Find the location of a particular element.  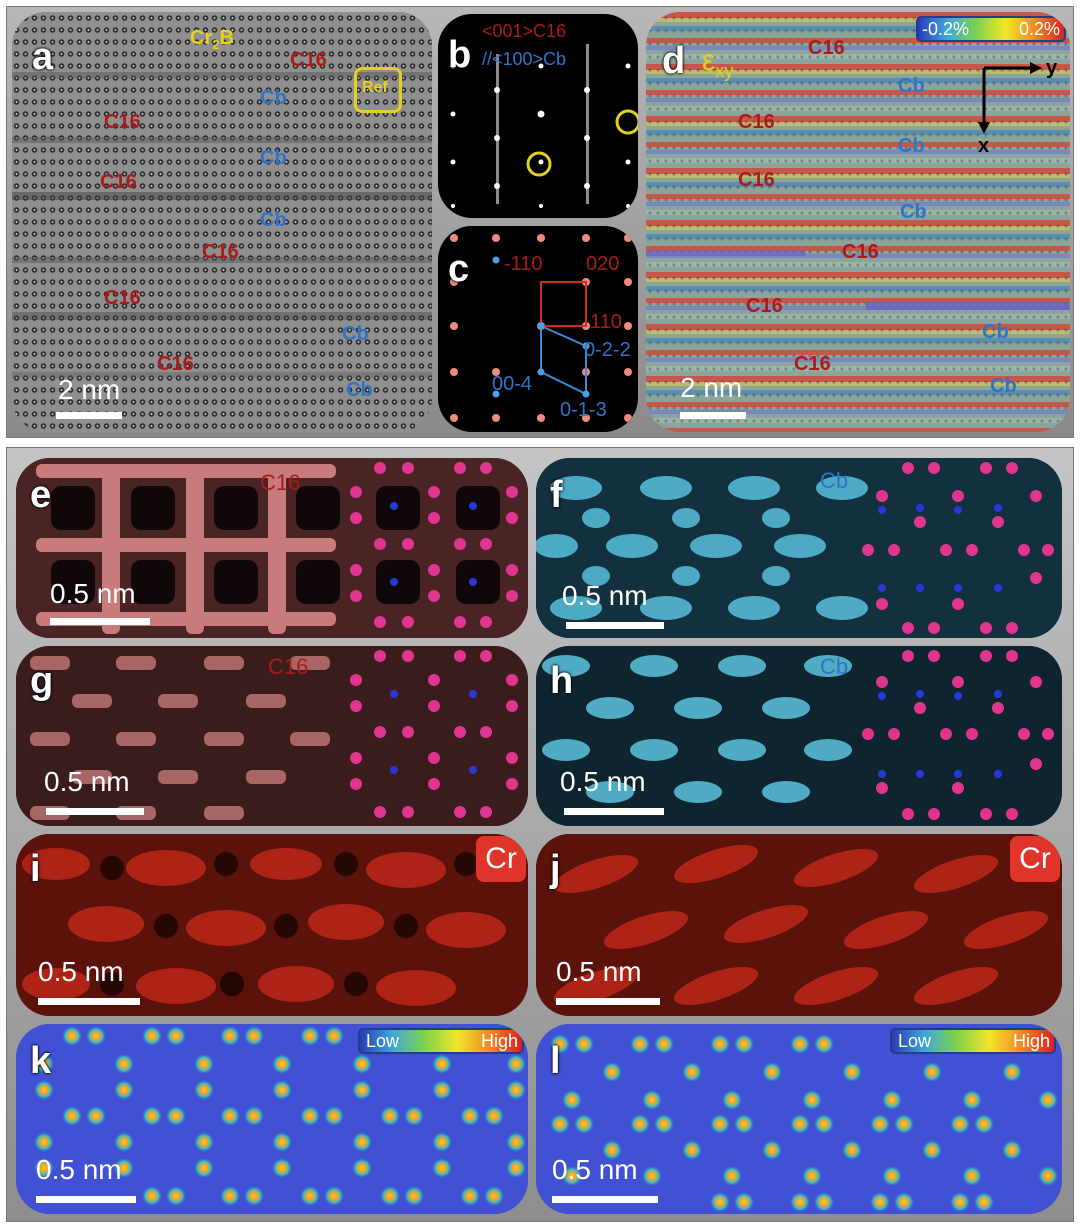

indexed-reciprocal-lattice is located at coordinates (541, 328).